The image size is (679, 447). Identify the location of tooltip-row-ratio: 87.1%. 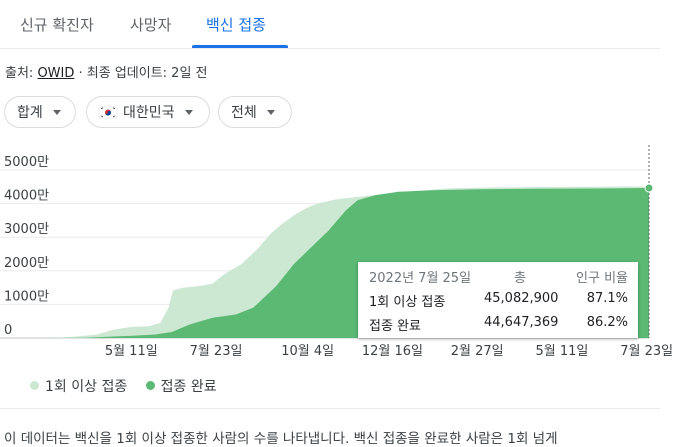
(607, 298).